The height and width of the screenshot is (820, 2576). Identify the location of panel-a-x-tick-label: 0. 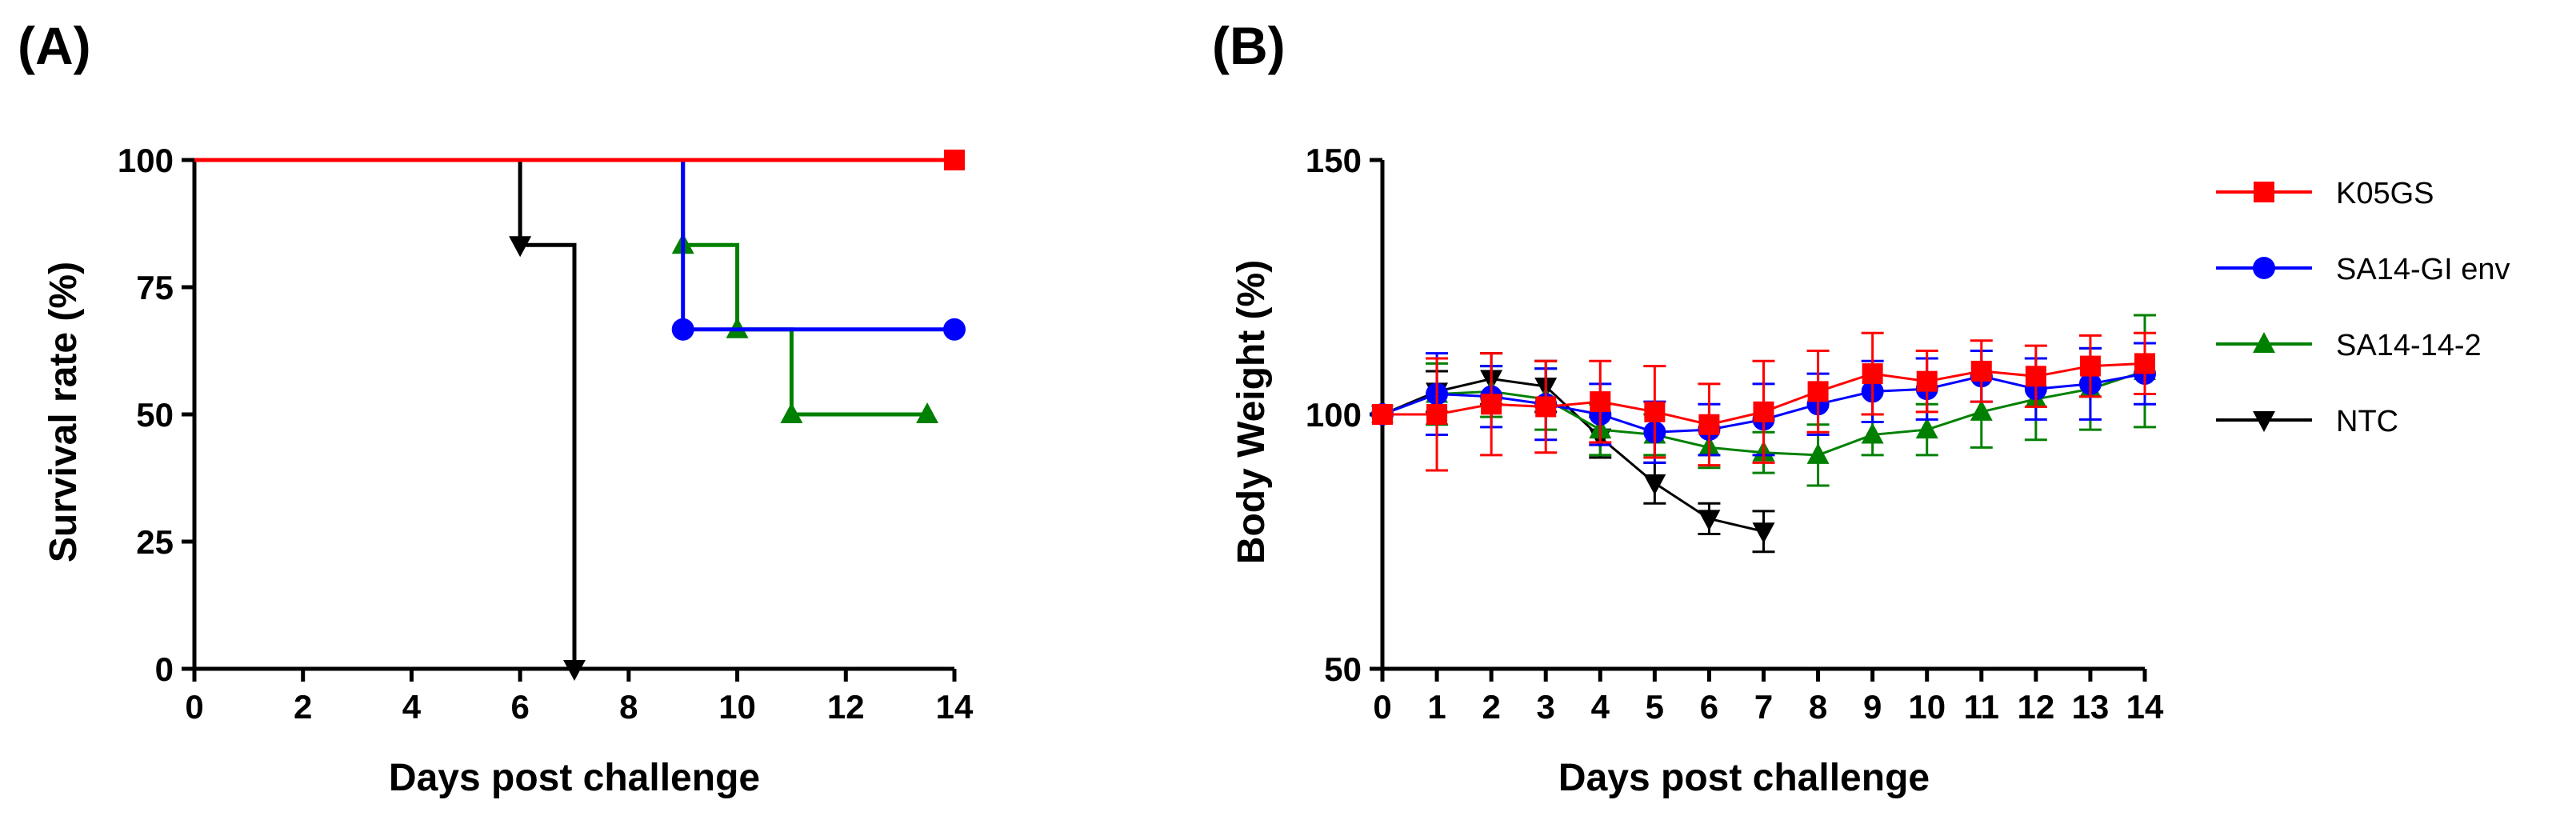
(194, 707).